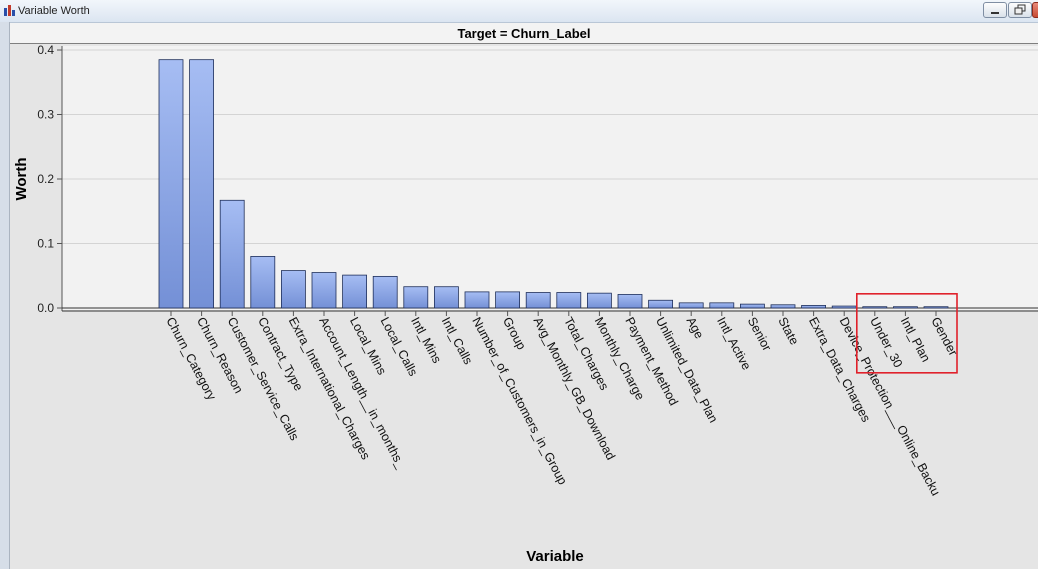 Image resolution: width=1038 pixels, height=569 pixels. Describe the element at coordinates (5, 295) in the screenshot. I see `window-left-frame` at that location.